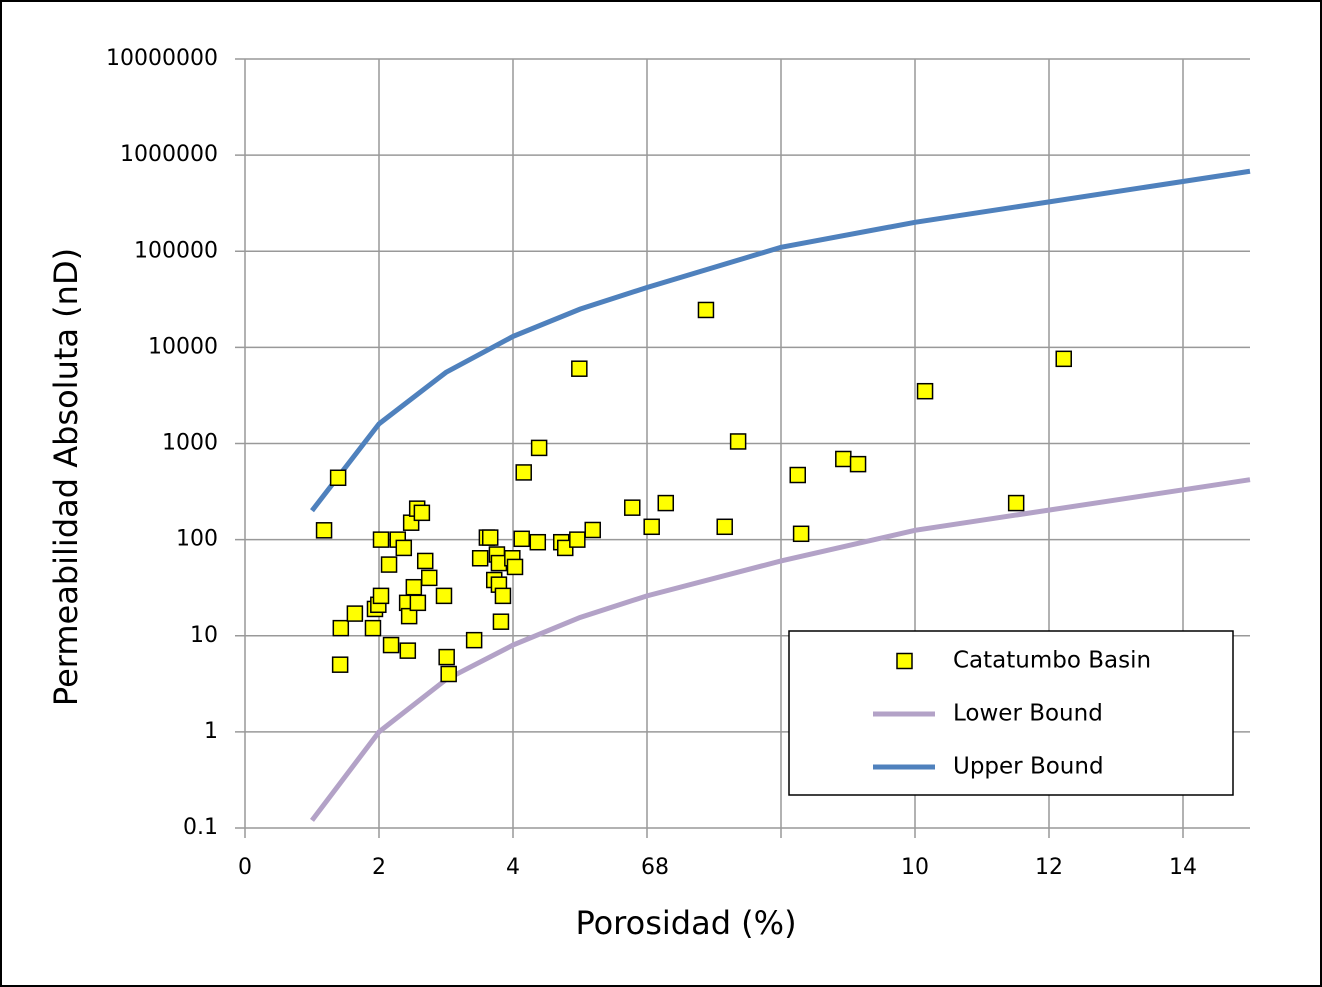 Image resolution: width=1322 pixels, height=987 pixels. What do you see at coordinates (200, 827) in the screenshot?
I see `y-tick-label: 0.1` at bounding box center [200, 827].